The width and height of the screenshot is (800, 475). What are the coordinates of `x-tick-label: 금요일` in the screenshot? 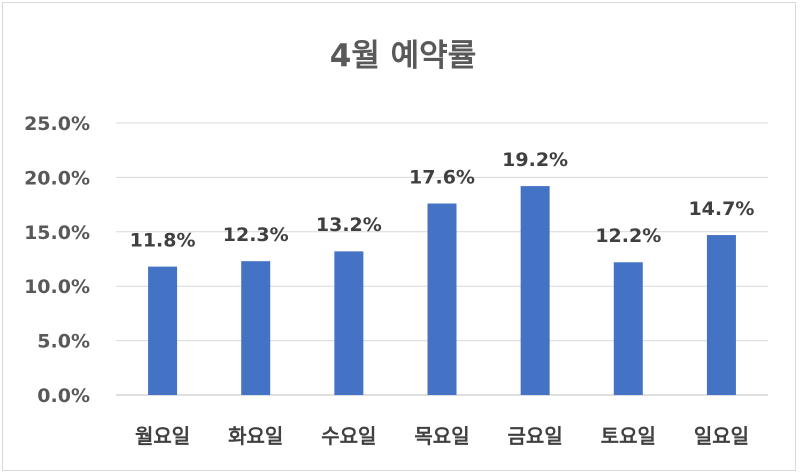 It's located at (535, 436).